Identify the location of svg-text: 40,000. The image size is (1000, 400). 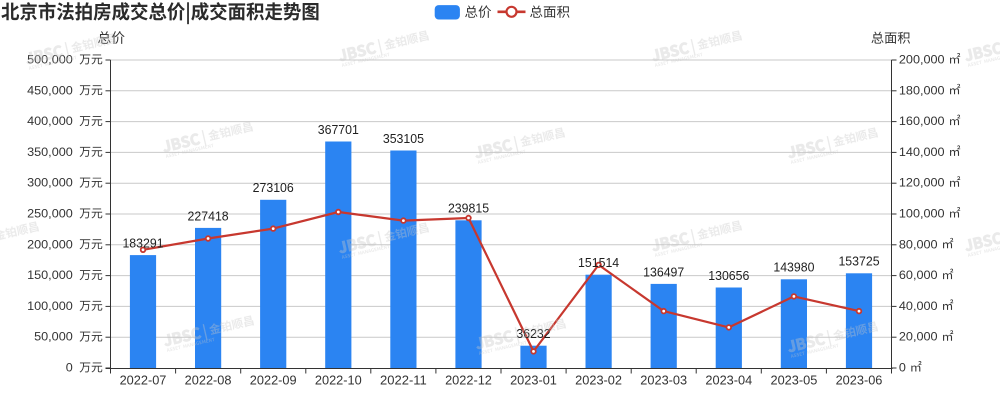
(918, 306).